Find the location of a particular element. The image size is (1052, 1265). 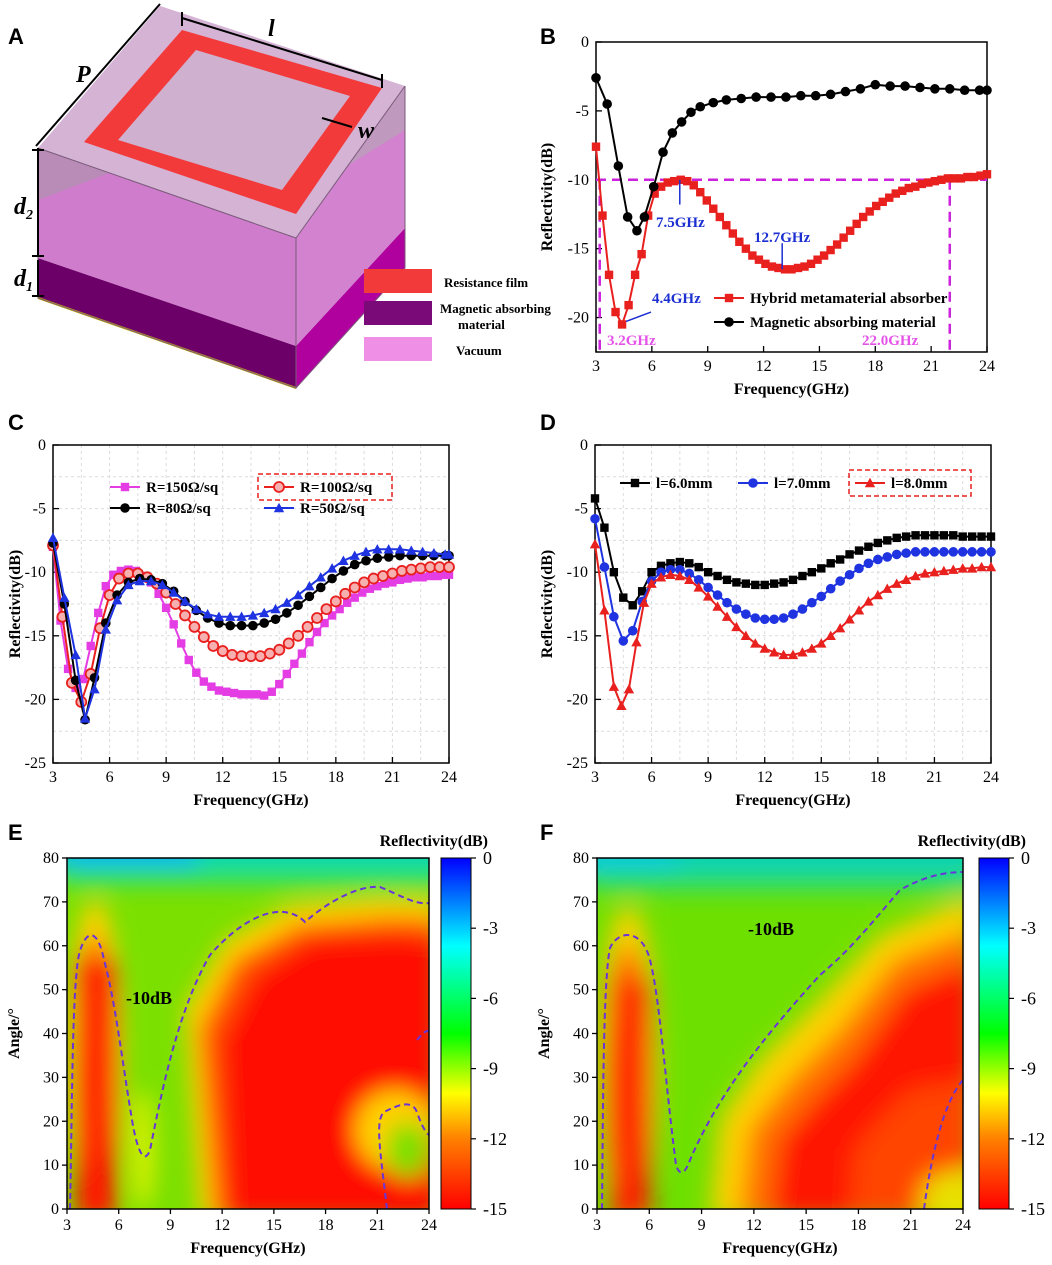

legend-label-vacuum: Vacuum is located at coordinates (479, 350).